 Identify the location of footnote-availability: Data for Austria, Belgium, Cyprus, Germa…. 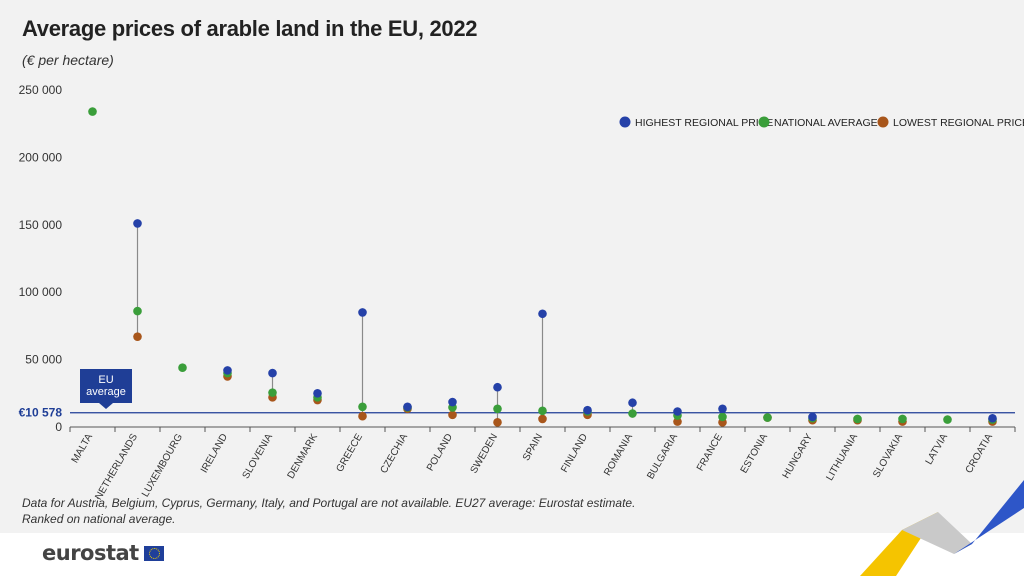
(329, 503).